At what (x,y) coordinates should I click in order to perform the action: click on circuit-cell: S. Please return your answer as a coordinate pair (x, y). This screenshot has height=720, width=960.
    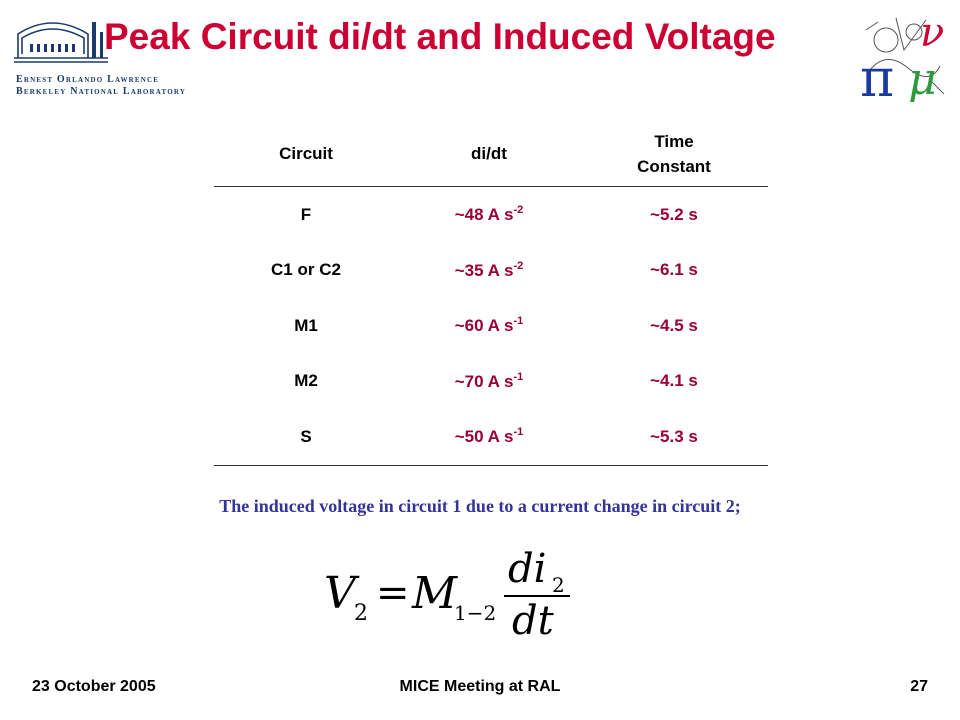
    Looking at the image, I should click on (306, 437).